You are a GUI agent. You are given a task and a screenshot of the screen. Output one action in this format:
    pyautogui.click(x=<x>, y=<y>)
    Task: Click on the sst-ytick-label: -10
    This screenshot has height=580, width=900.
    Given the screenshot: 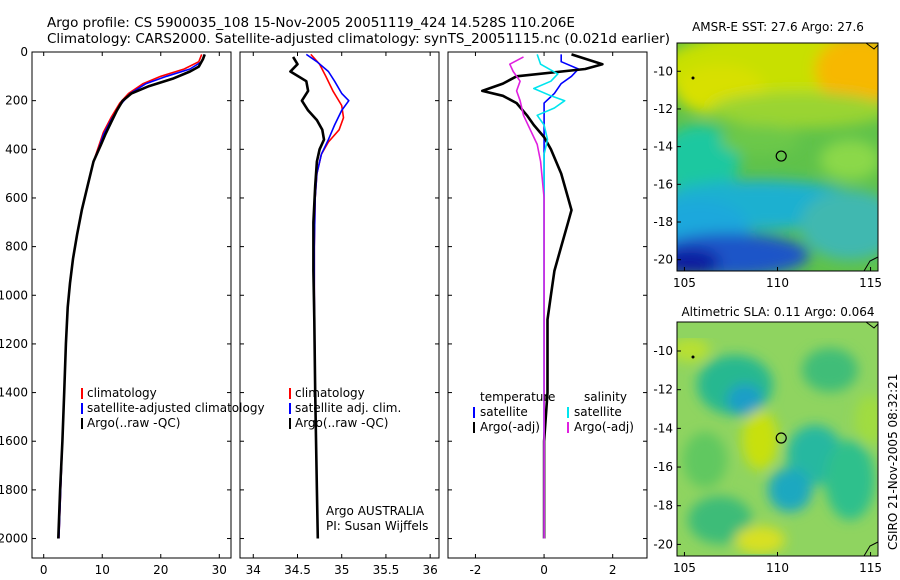 What is the action you would take?
    pyautogui.click(x=663, y=71)
    